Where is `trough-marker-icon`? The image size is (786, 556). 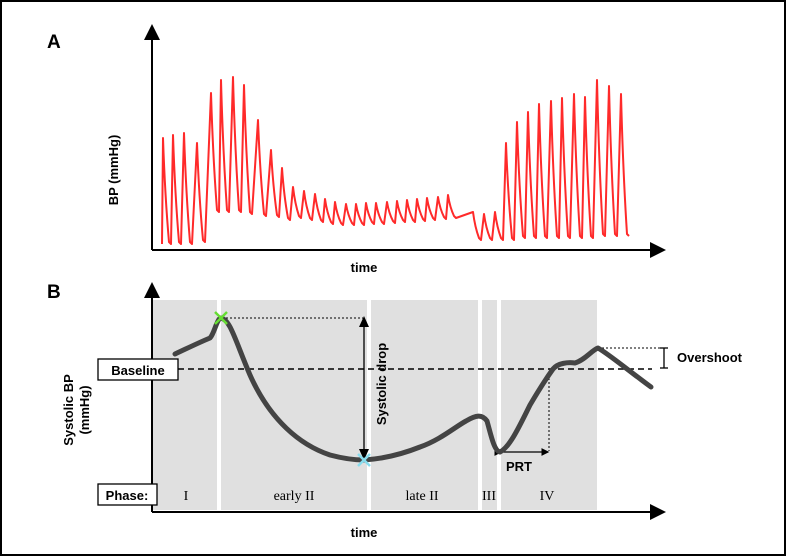
trough-marker-icon is located at coordinates (364, 460).